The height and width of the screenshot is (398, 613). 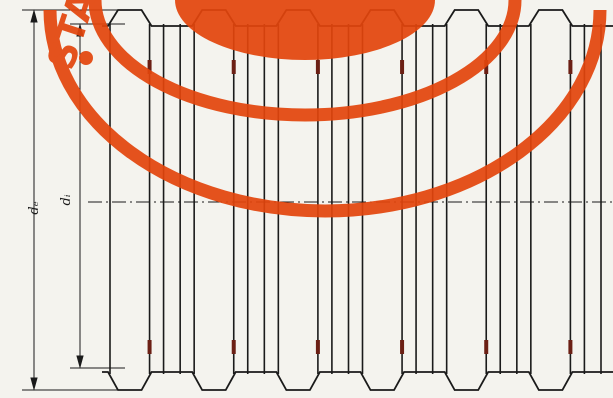 I want to click on bottom-corrugation-profile, so click(x=357, y=381).